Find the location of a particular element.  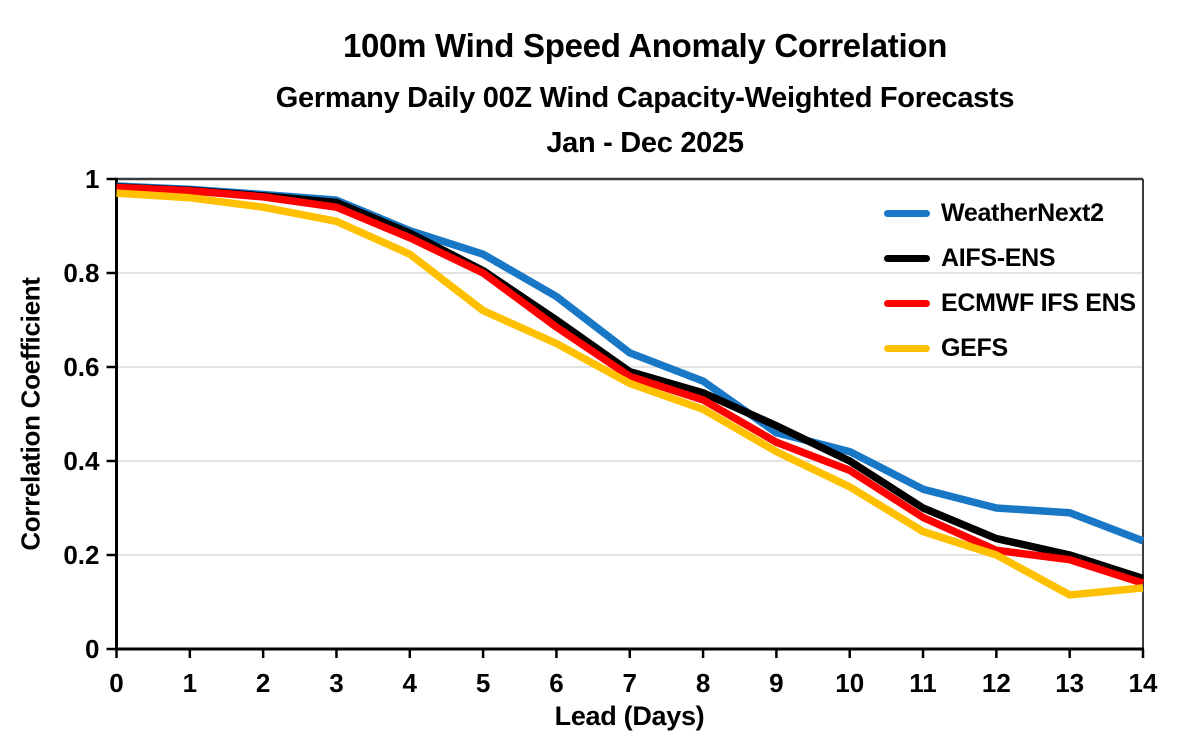

x-tick-label: 11 is located at coordinates (923, 683).